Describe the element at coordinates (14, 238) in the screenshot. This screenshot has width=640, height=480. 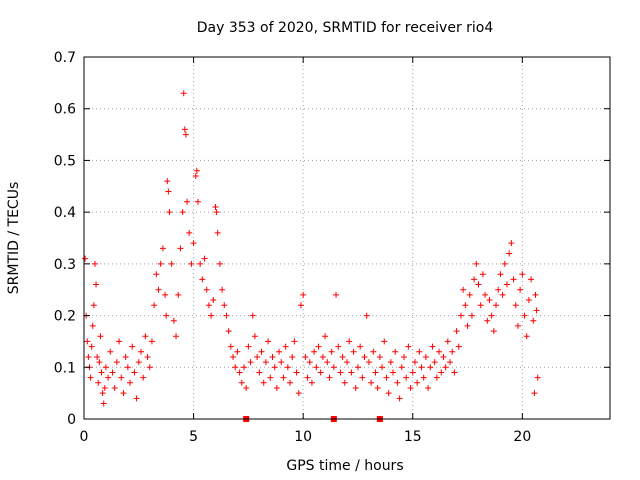
I see `y-axis-label: SRMTID / TECUs` at that location.